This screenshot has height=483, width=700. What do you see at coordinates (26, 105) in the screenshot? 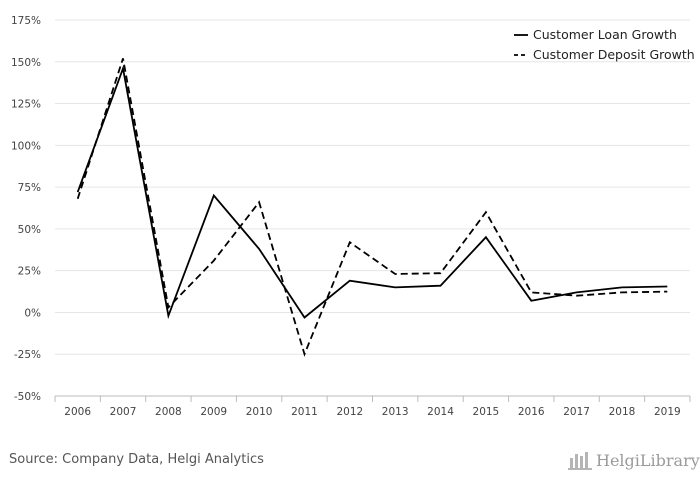
I see `y-tick-label: 125%` at bounding box center [26, 105].